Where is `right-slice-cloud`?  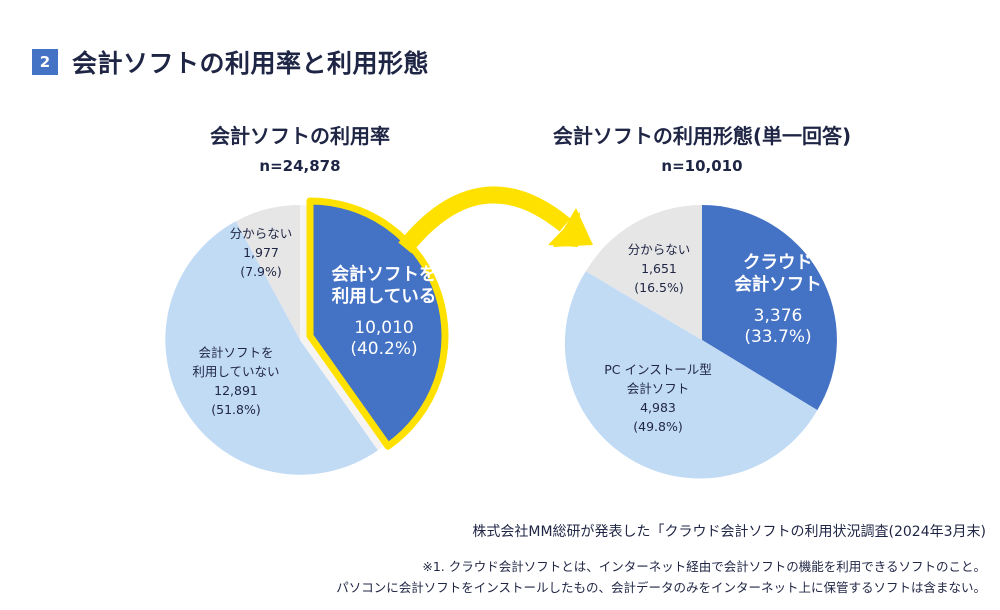 right-slice-cloud is located at coordinates (769, 308).